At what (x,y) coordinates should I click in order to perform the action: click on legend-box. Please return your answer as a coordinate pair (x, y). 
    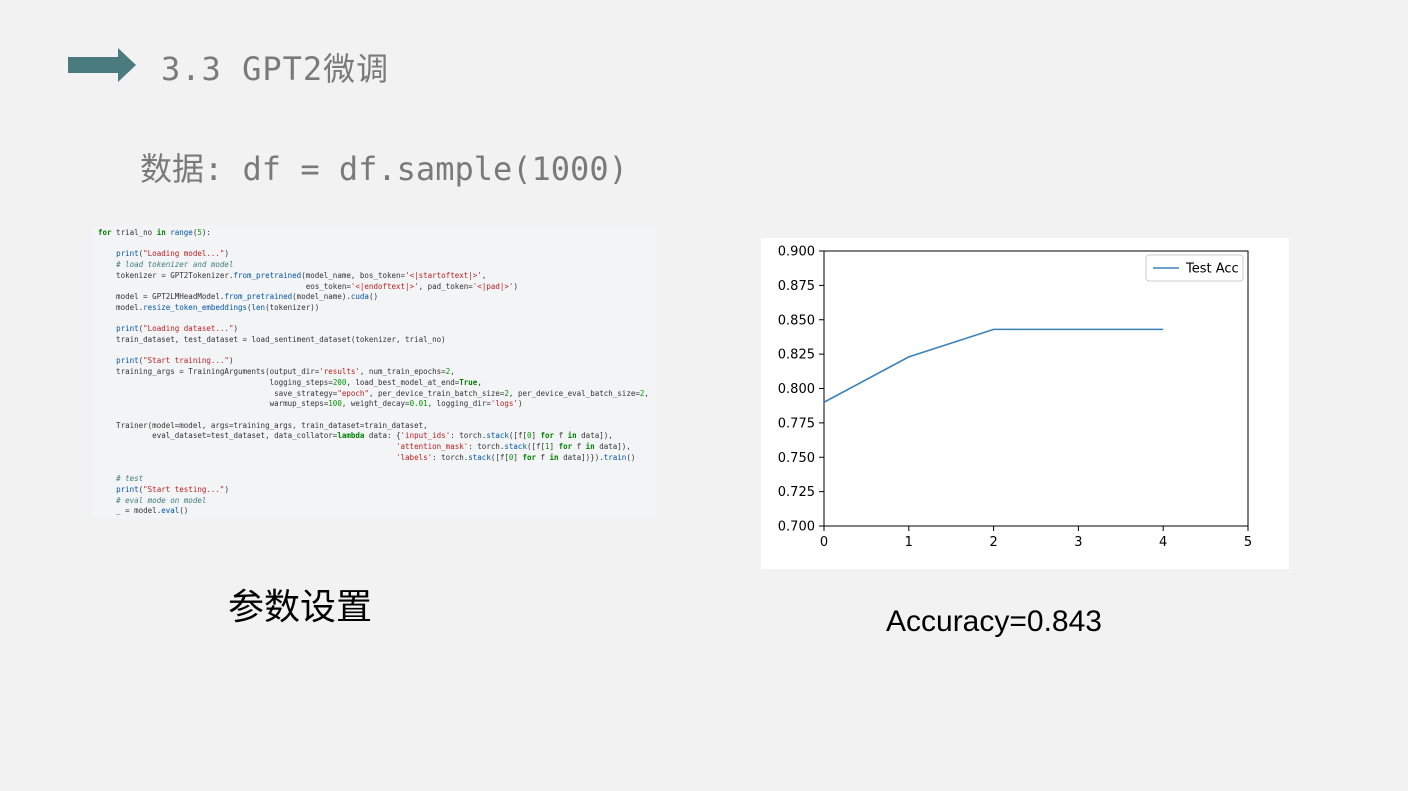
    Looking at the image, I should click on (1194, 268).